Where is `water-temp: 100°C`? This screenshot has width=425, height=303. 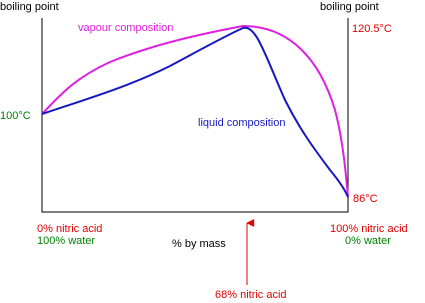
water-temp: 100°C is located at coordinates (15, 116).